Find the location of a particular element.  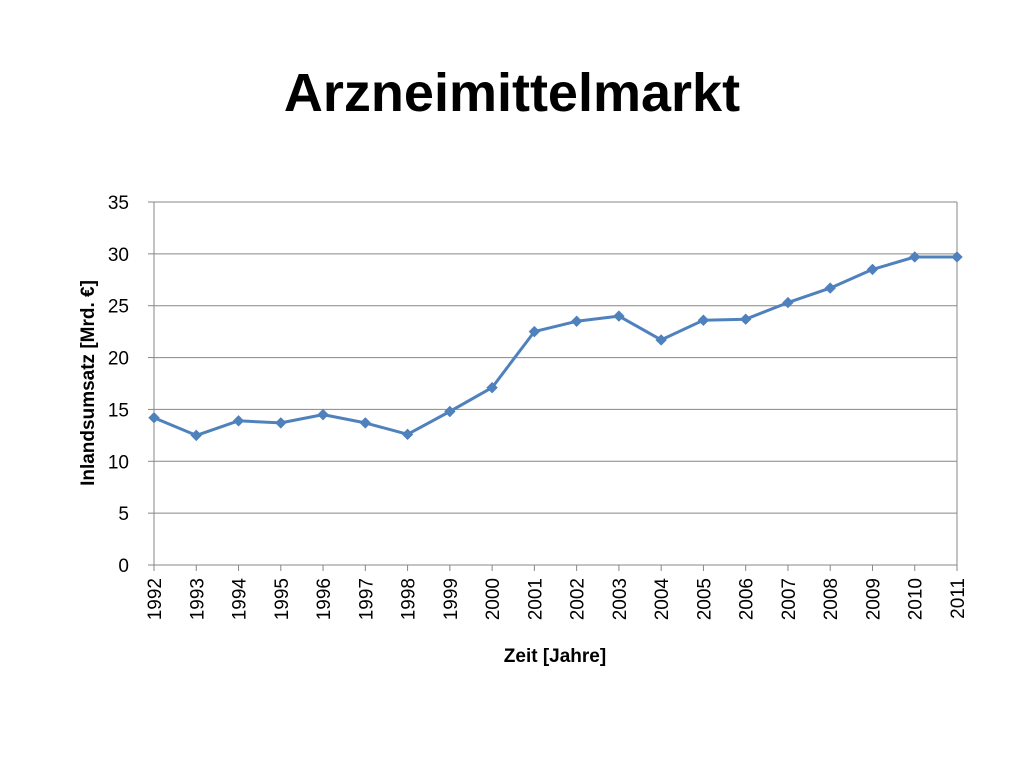

y-tick-label: 0 is located at coordinates (123, 566).